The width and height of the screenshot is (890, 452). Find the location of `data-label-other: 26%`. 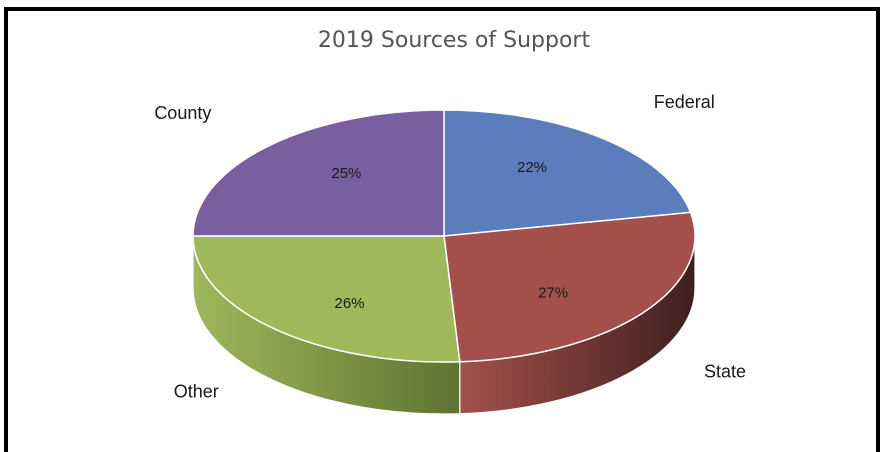

data-label-other: 26% is located at coordinates (349, 303).